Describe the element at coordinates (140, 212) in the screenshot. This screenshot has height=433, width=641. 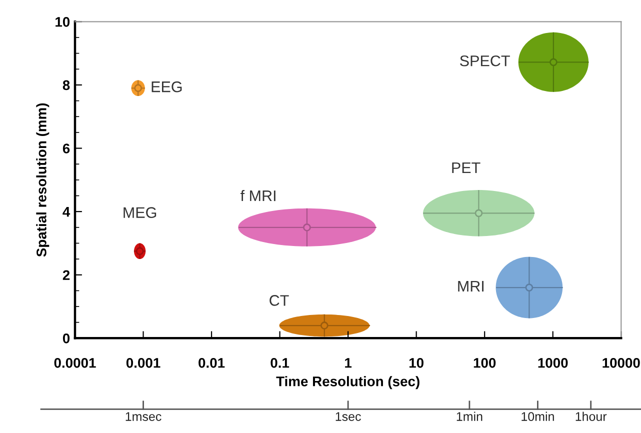
I see `series-label: MEG` at that location.